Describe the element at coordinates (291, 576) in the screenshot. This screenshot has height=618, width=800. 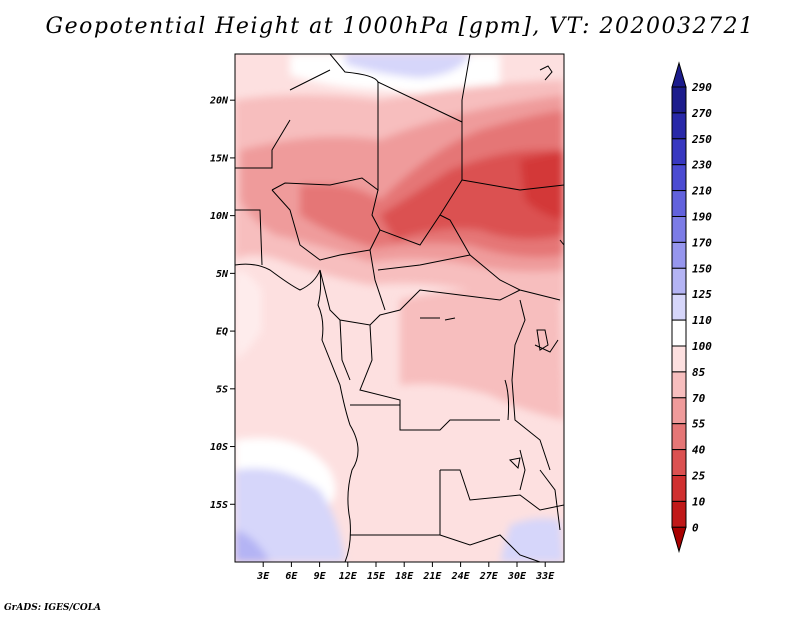
I see `lon-tick-label: 6E` at that location.